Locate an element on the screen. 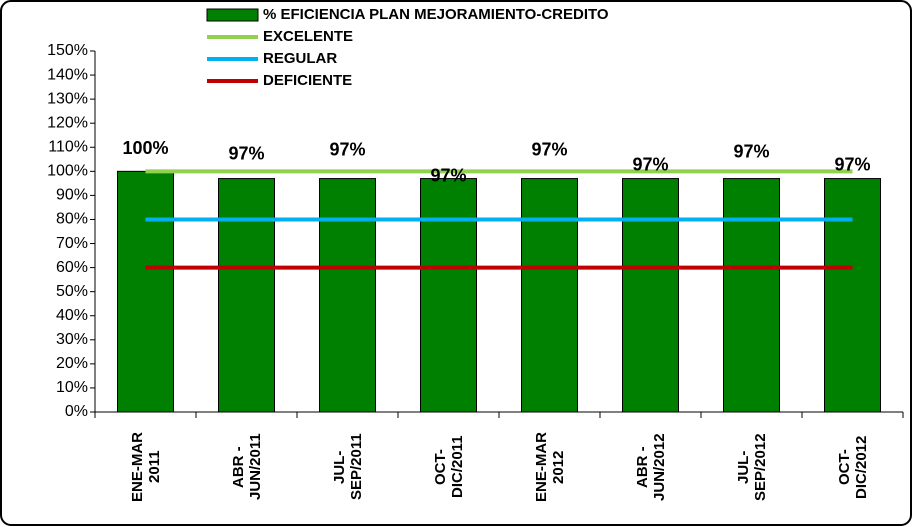 The image size is (914, 527). y-tick-label: 60% is located at coordinates (72, 267).